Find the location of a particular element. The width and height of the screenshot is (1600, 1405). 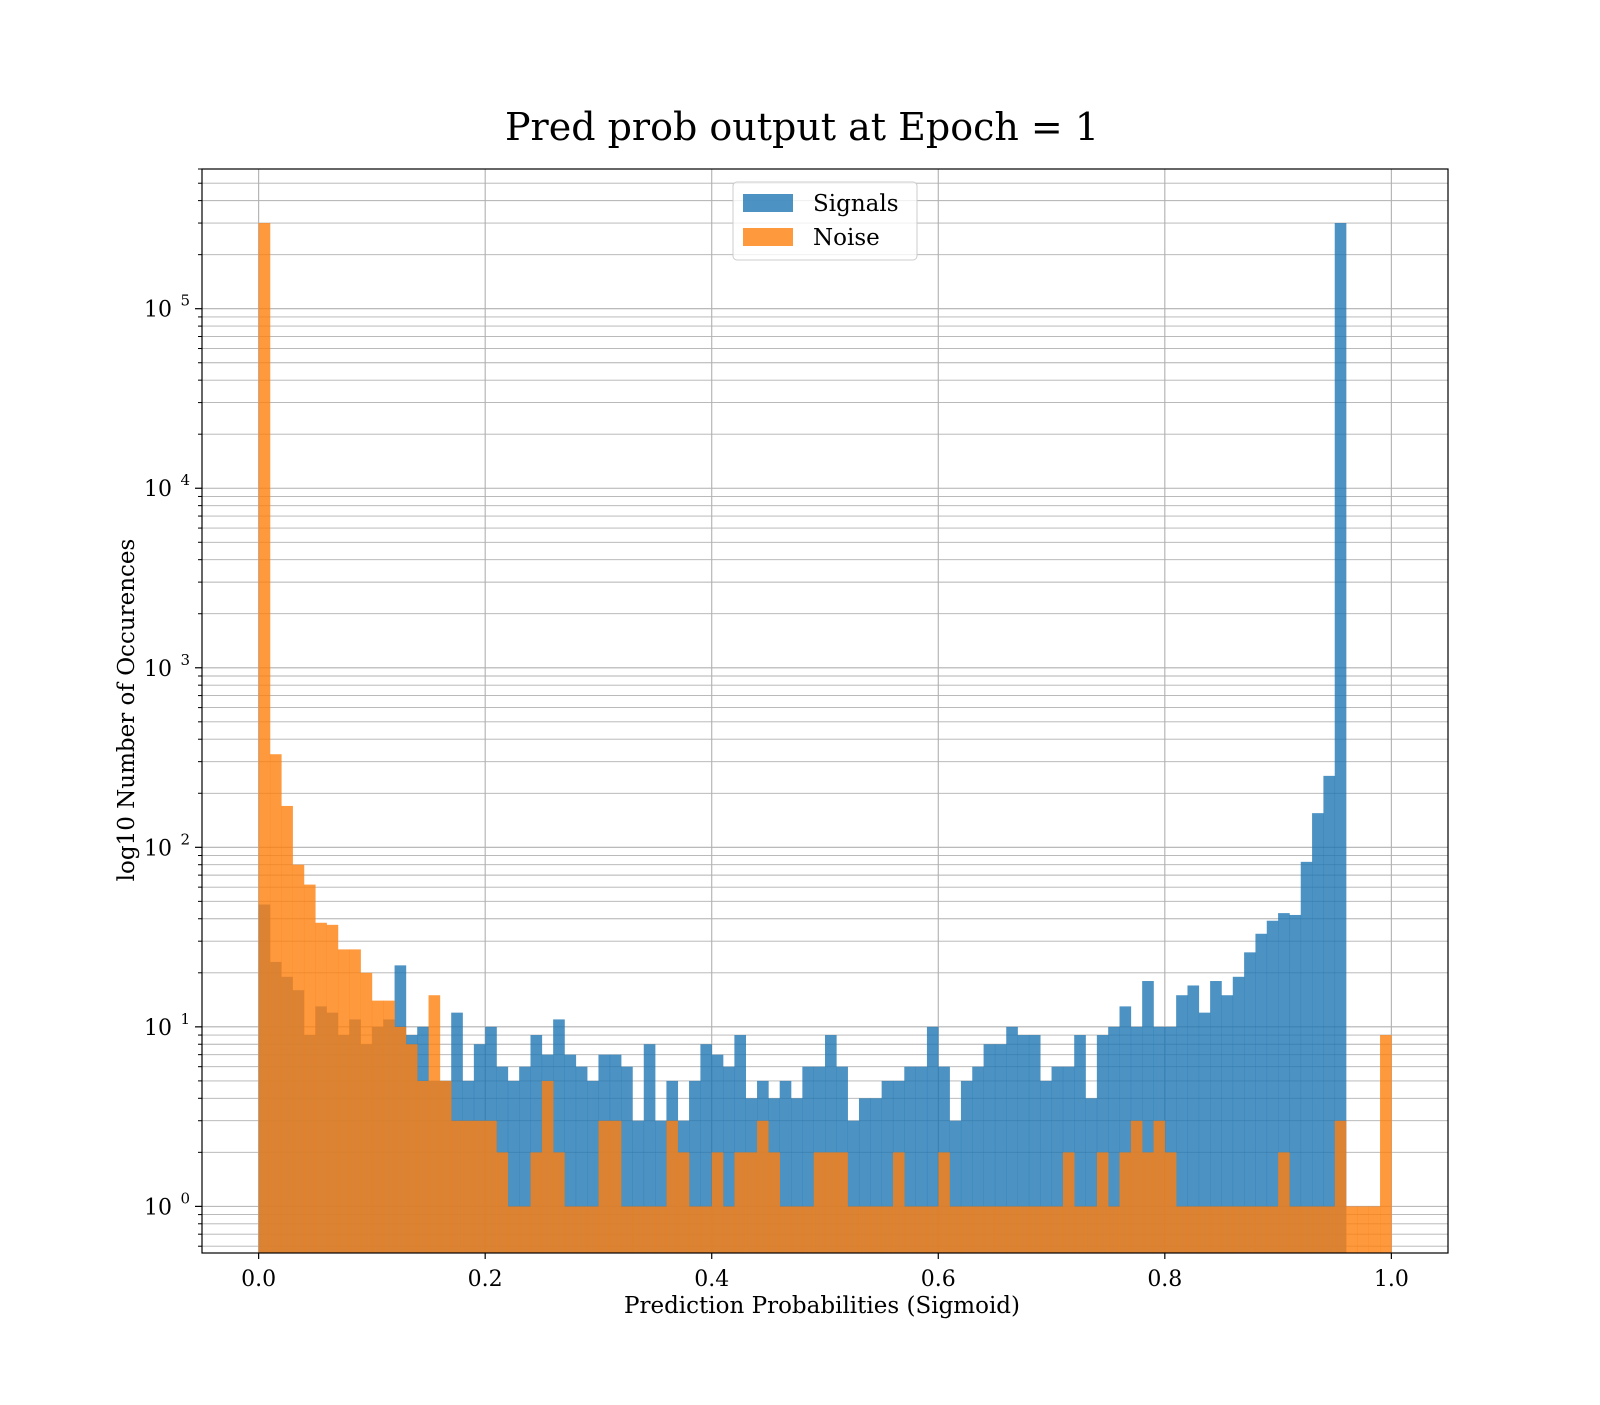

y-tick-exponent: 1 is located at coordinates (185, 1019).